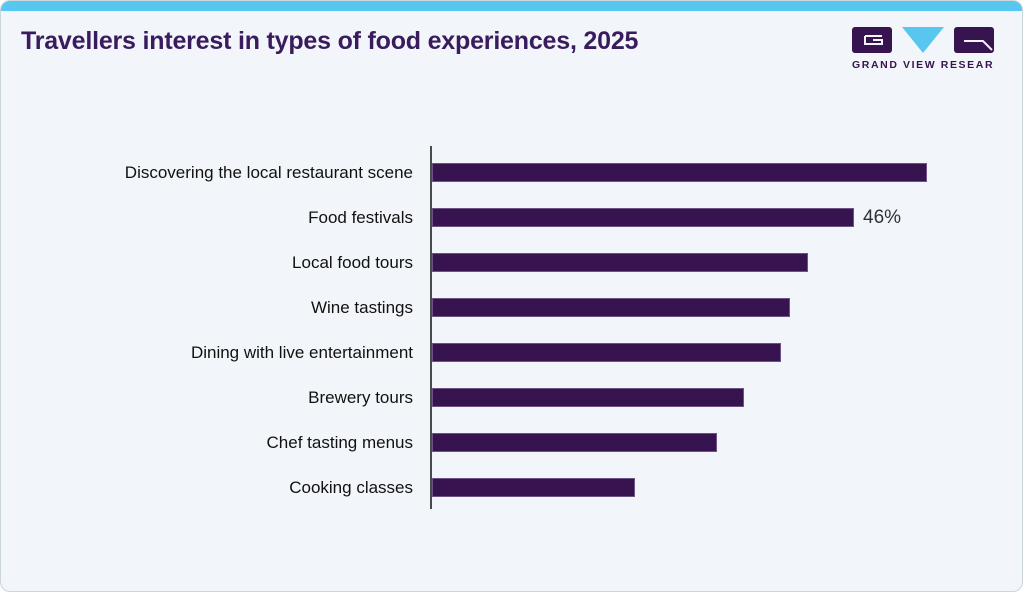 This screenshot has height=594, width=1025. I want to click on bar-row: Local food tours, so click(511, 262).